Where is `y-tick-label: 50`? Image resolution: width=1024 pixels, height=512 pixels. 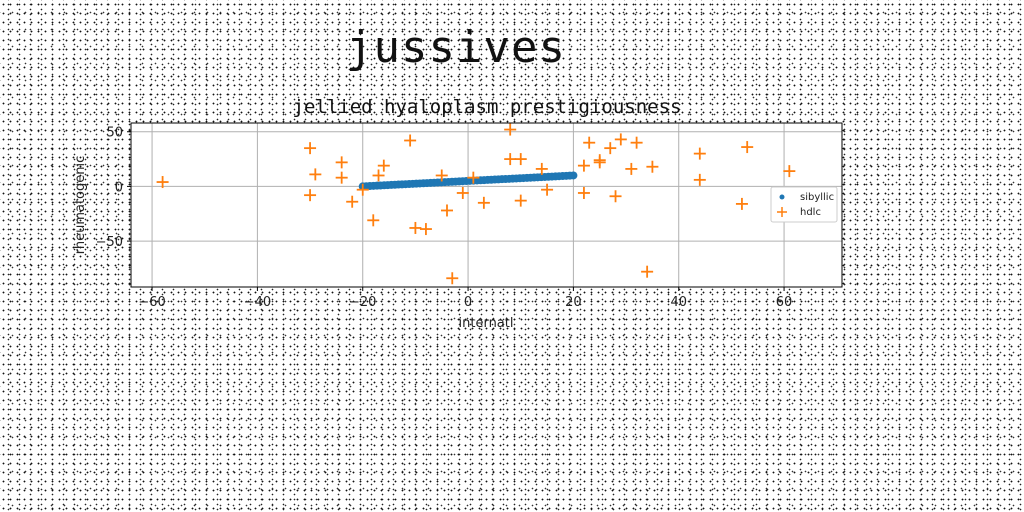 y-tick-label: 50 is located at coordinates (114, 133).